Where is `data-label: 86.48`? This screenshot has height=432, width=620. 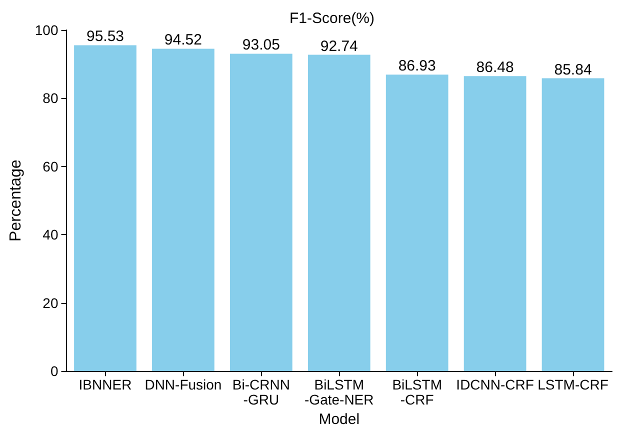 data-label: 86.48 is located at coordinates (495, 67).